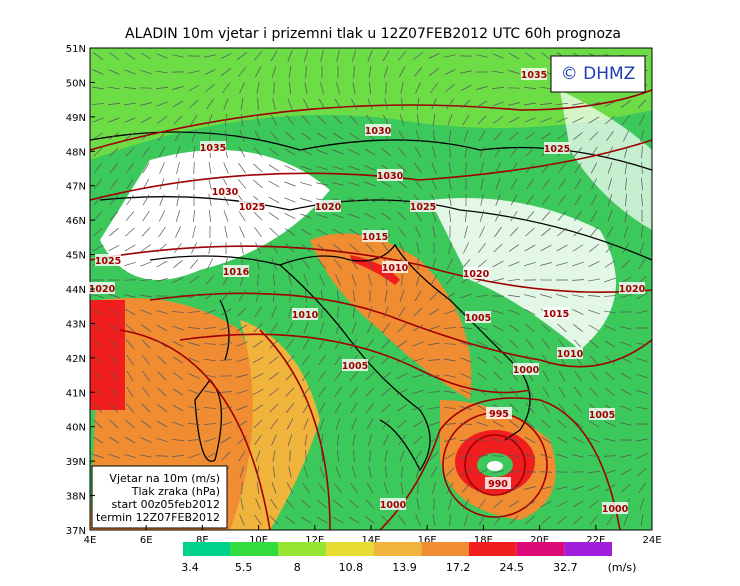  I want to click on lat-label: 51N, so click(76, 49).